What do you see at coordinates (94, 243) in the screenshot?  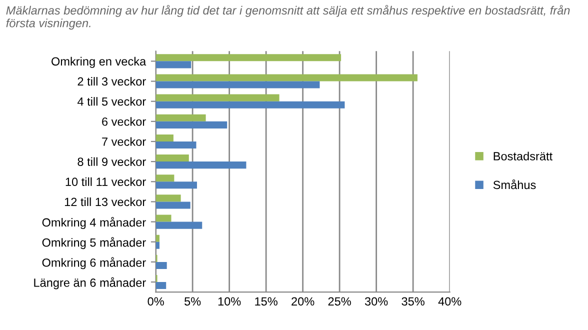 I see `y-tick-label: Omkring 5 månader` at bounding box center [94, 243].